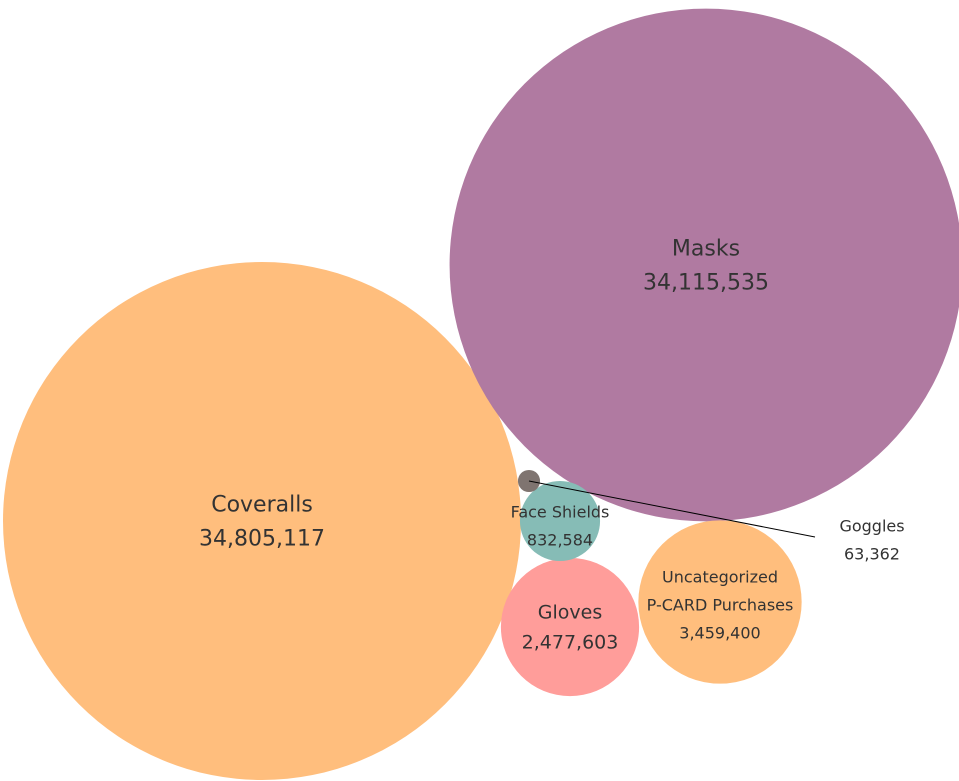 The height and width of the screenshot is (781, 959). What do you see at coordinates (560, 540) in the screenshot?
I see `value-label-face-shields: 832,584` at bounding box center [560, 540].